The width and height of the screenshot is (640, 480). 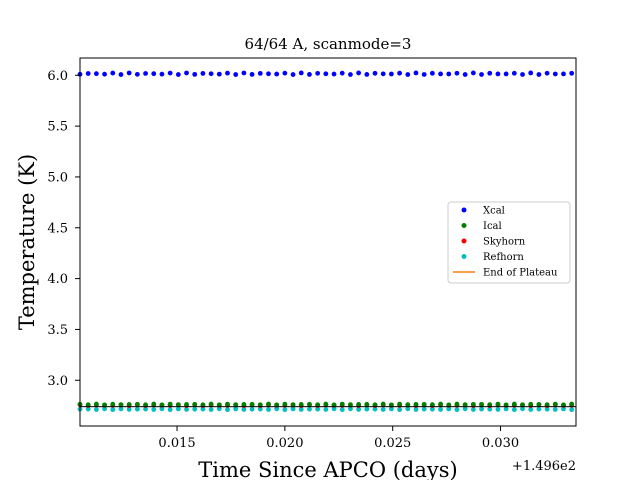 I want to click on y-tick-label: 3.0, so click(x=57, y=381).